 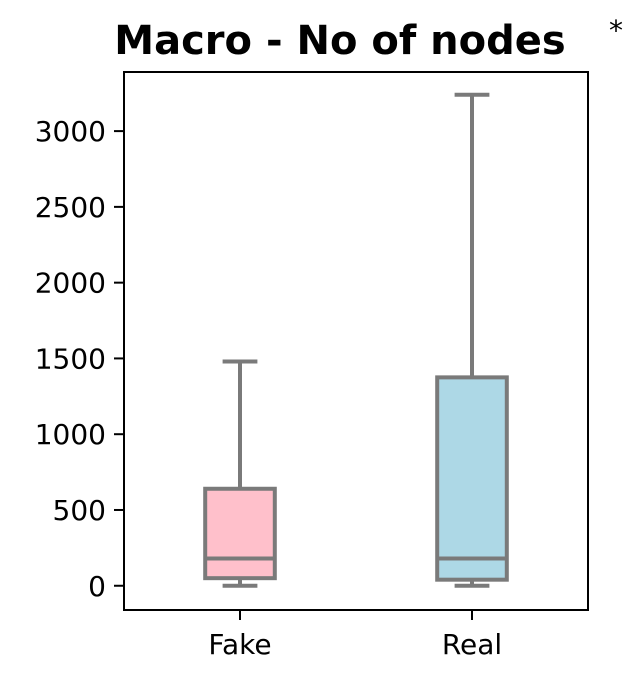 I want to click on y-tick-label: 1500, so click(x=70, y=358).